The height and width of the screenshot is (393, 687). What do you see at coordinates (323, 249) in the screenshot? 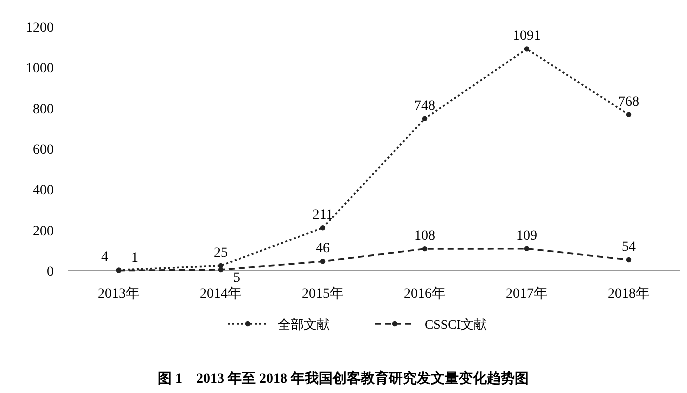
I see `data-label: 46` at bounding box center [323, 249].